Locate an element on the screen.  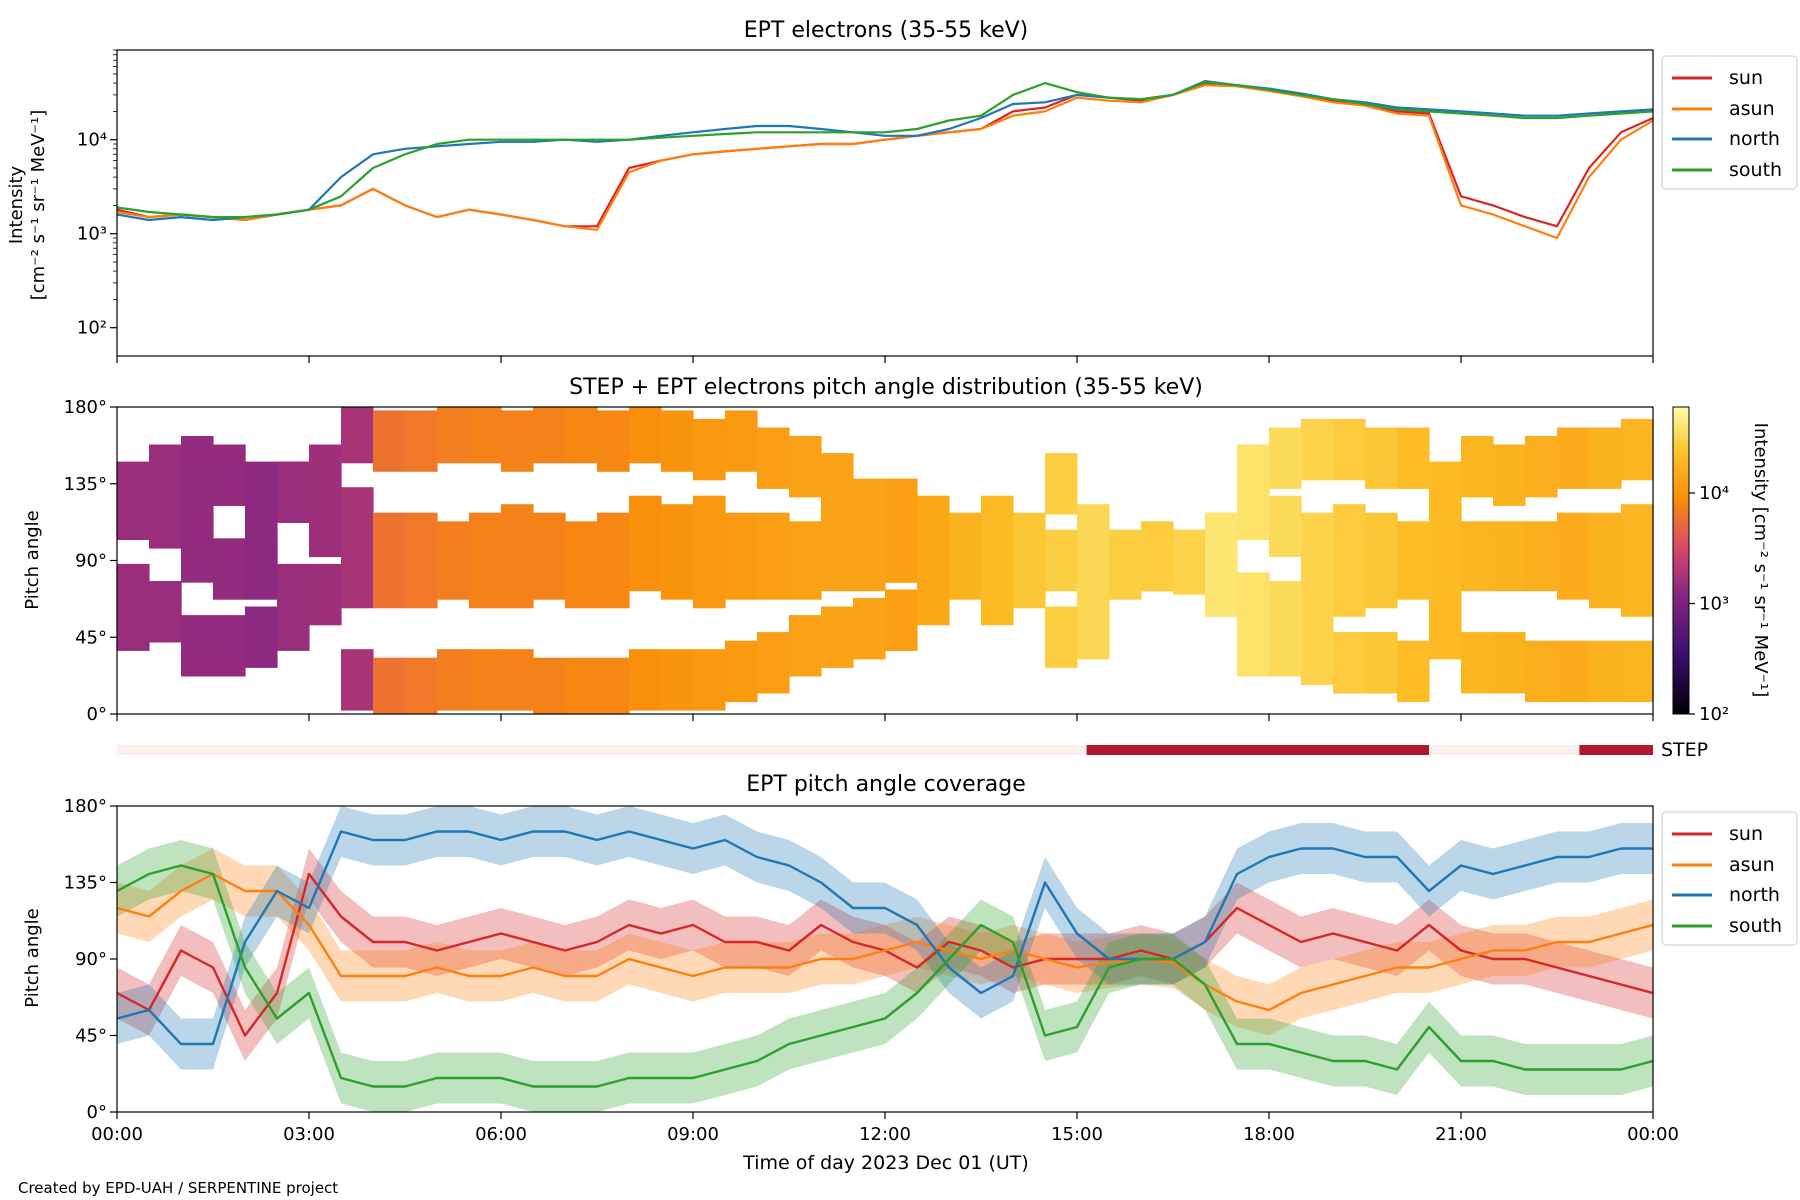
panel3-xtick-label: 12:00 is located at coordinates (885, 1134).